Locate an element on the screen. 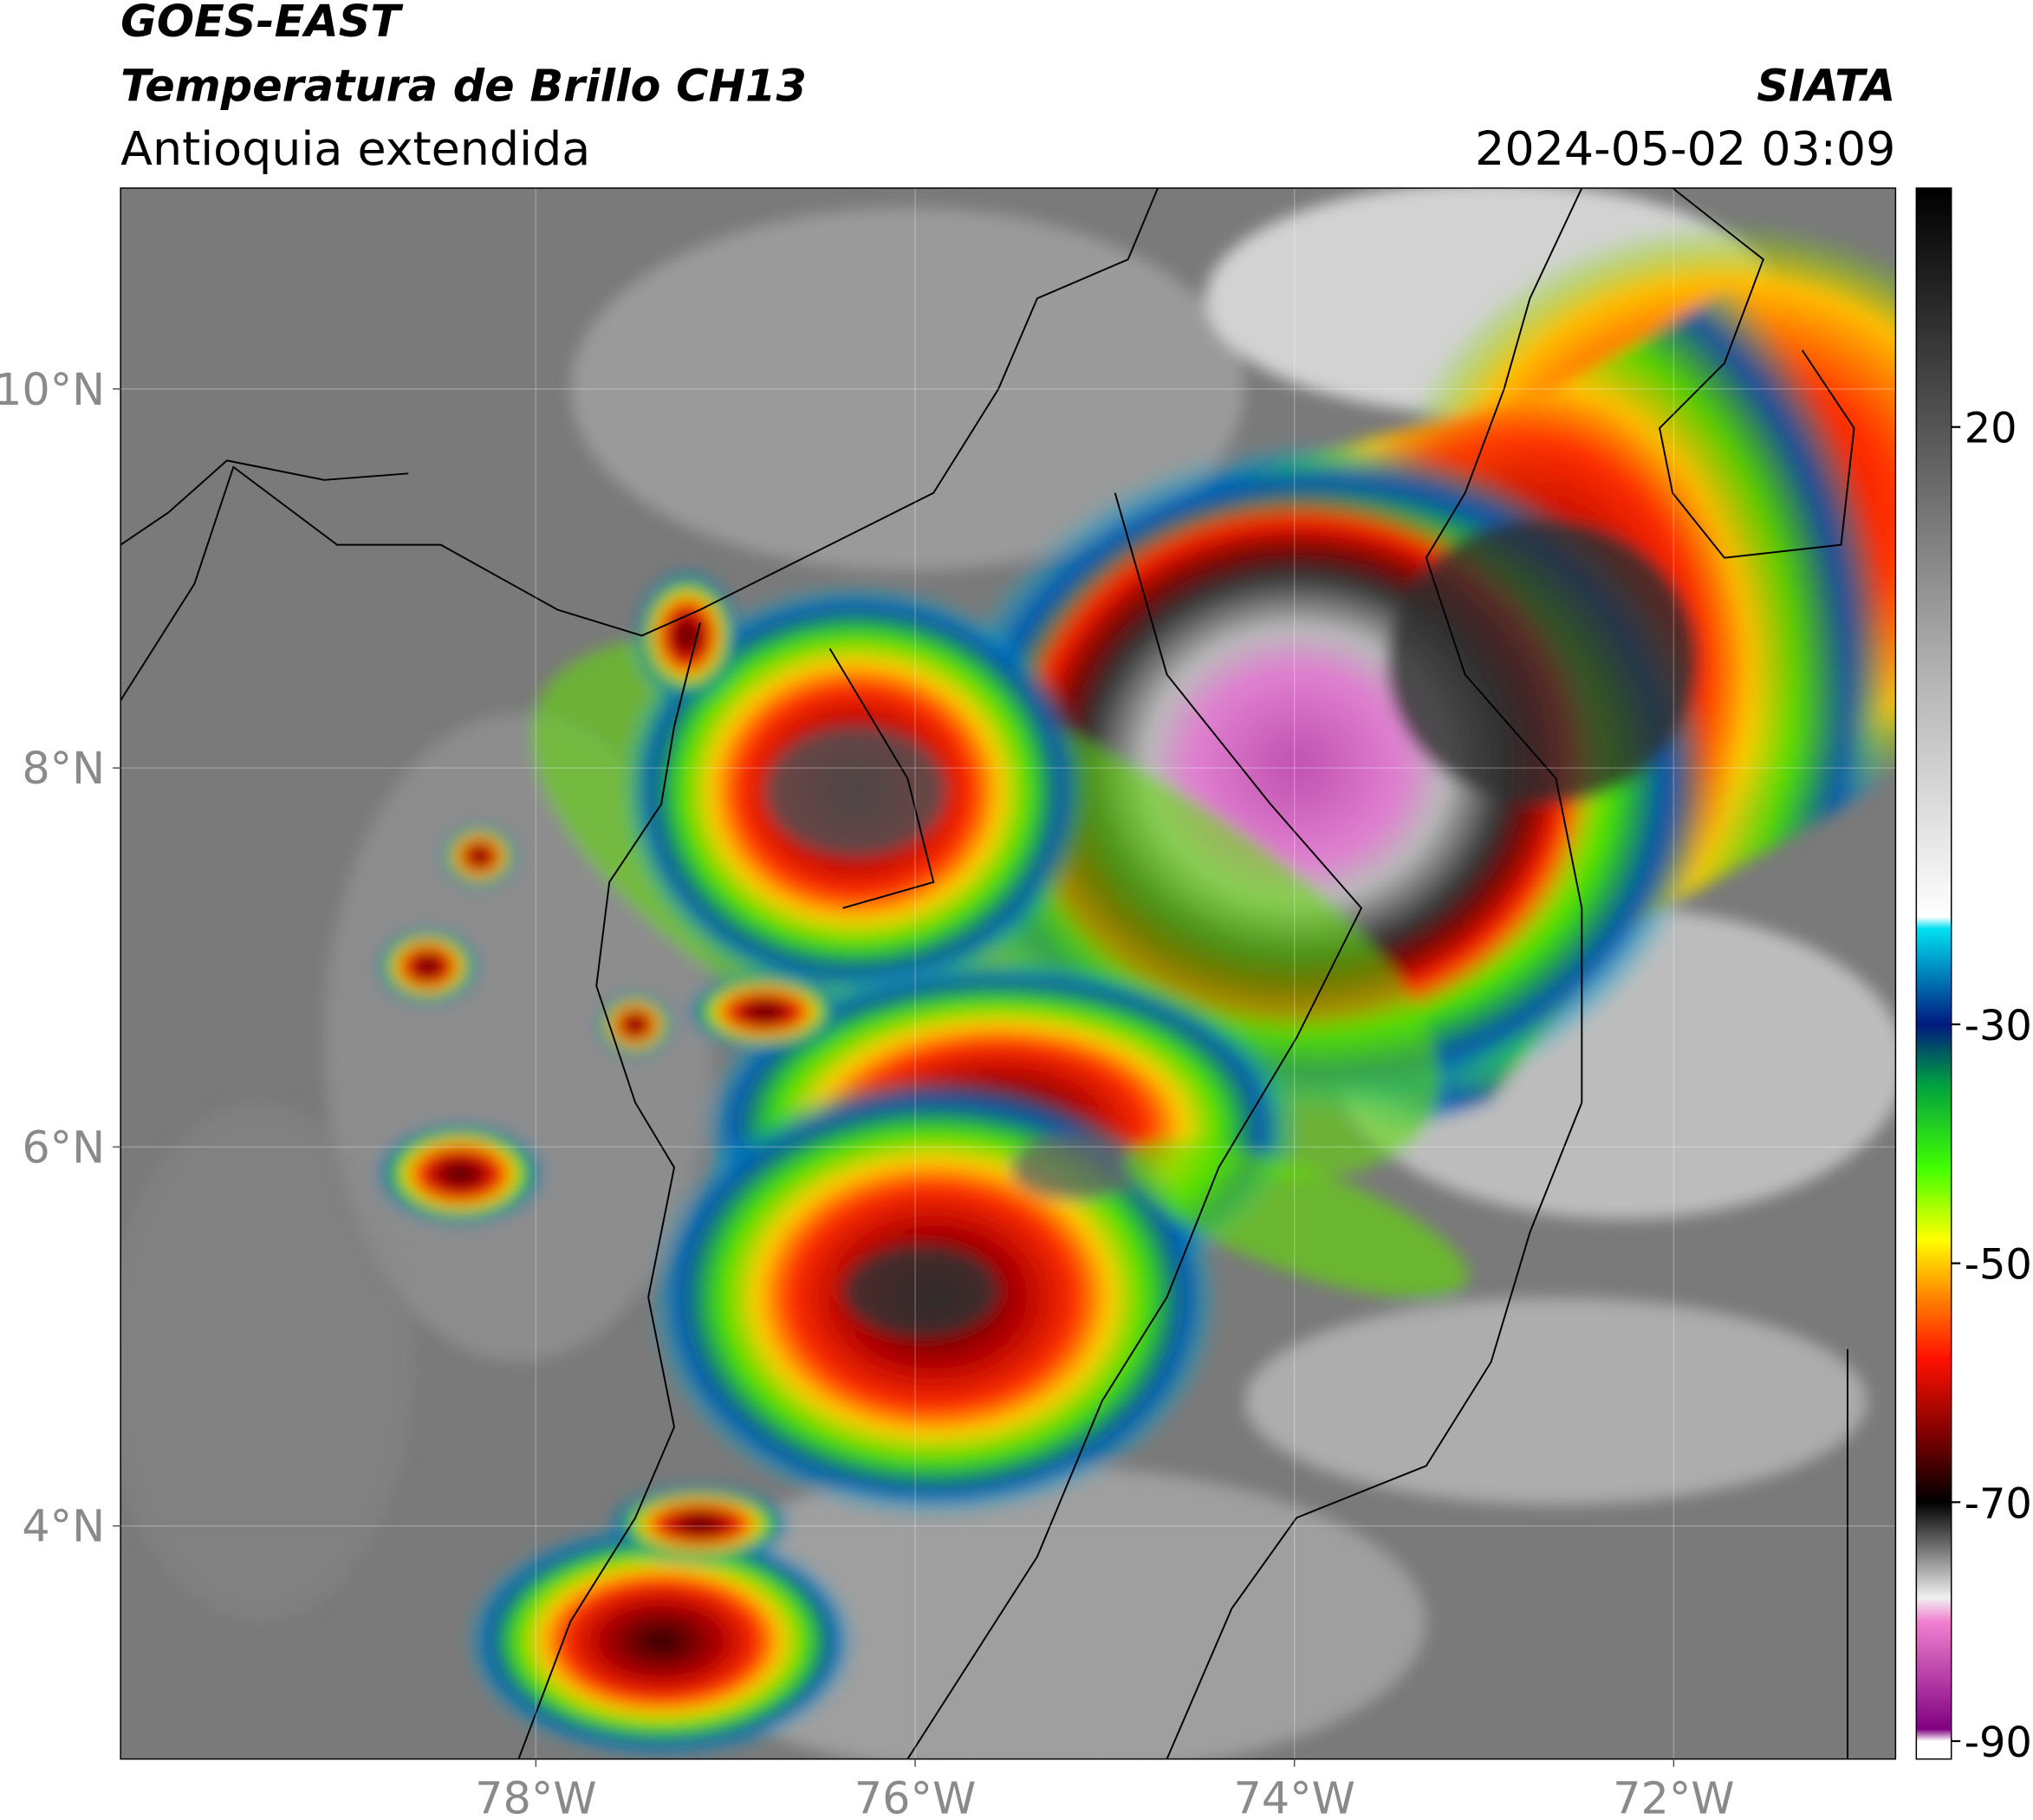  lon-tick-label: 78°W is located at coordinates (535, 1796).